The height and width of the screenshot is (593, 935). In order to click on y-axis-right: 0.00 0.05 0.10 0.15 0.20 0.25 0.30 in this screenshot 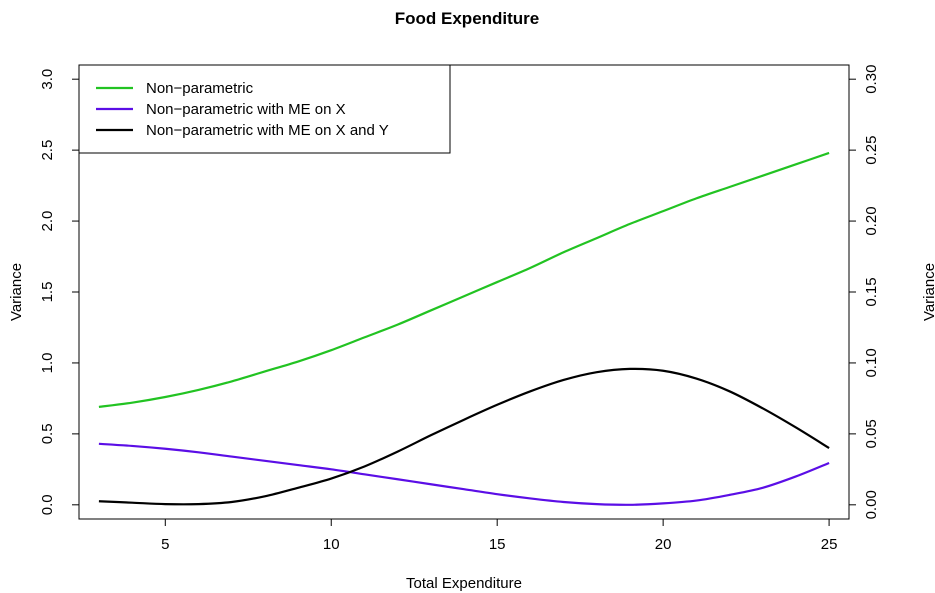, I will do `click(864, 292)`.